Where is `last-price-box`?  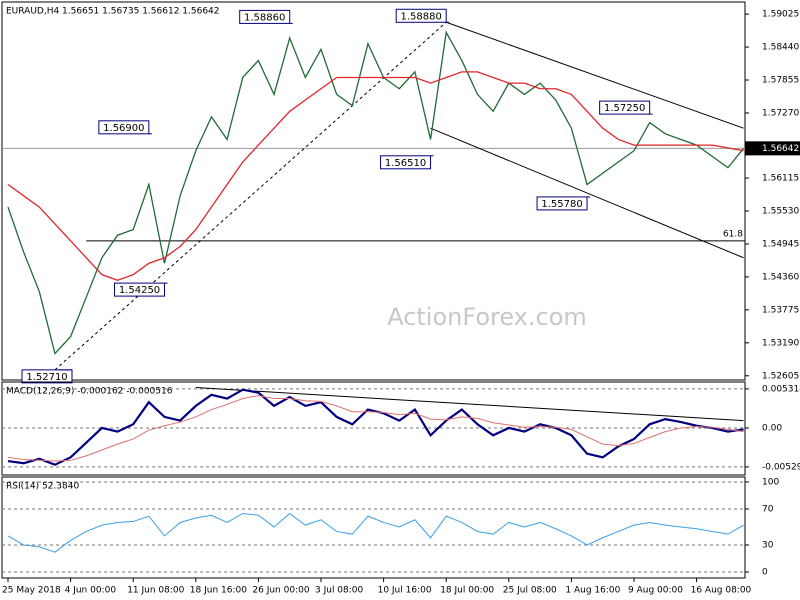
last-price-box is located at coordinates (772, 148).